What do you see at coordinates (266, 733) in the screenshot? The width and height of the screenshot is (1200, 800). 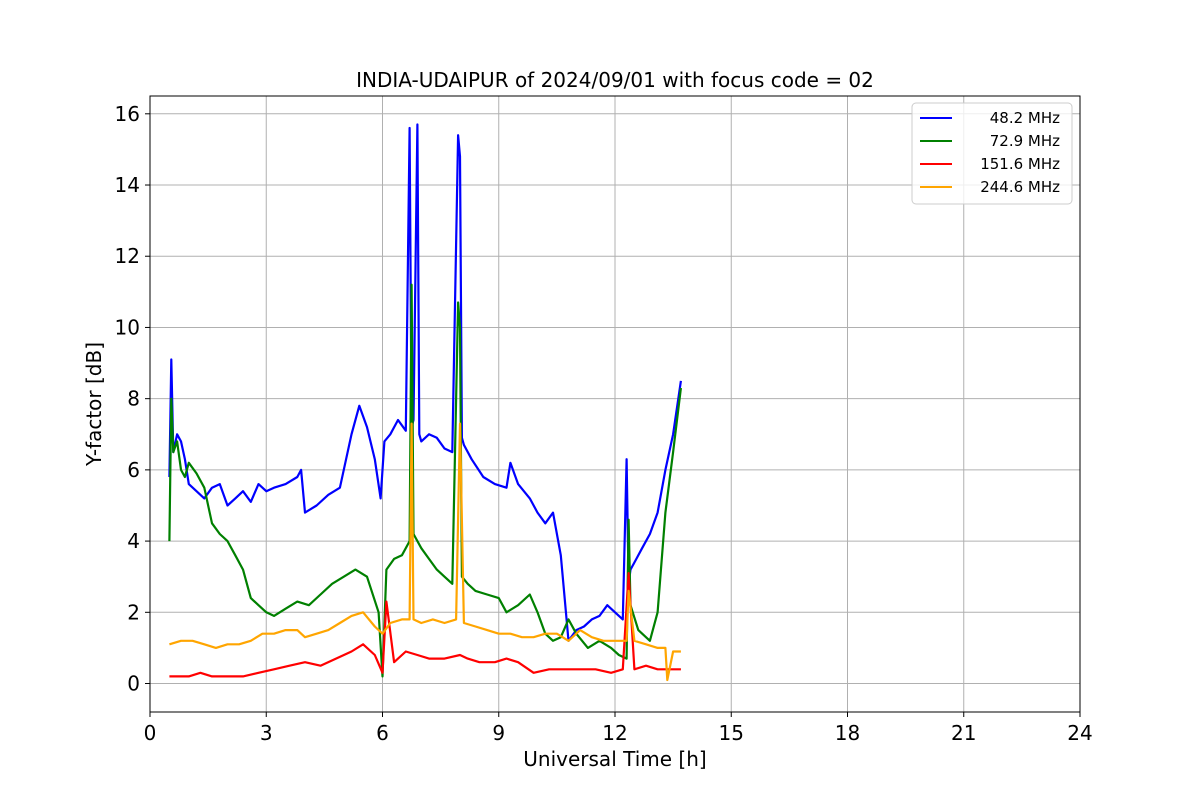 I see `x-tick-label: 3` at bounding box center [266, 733].